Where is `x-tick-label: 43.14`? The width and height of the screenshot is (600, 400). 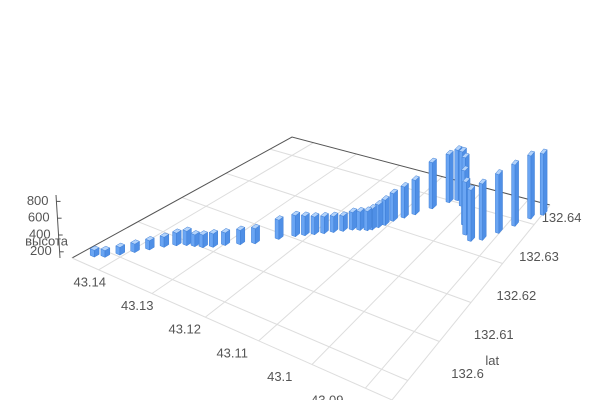
x-tick-label: 43.14 is located at coordinates (89, 281).